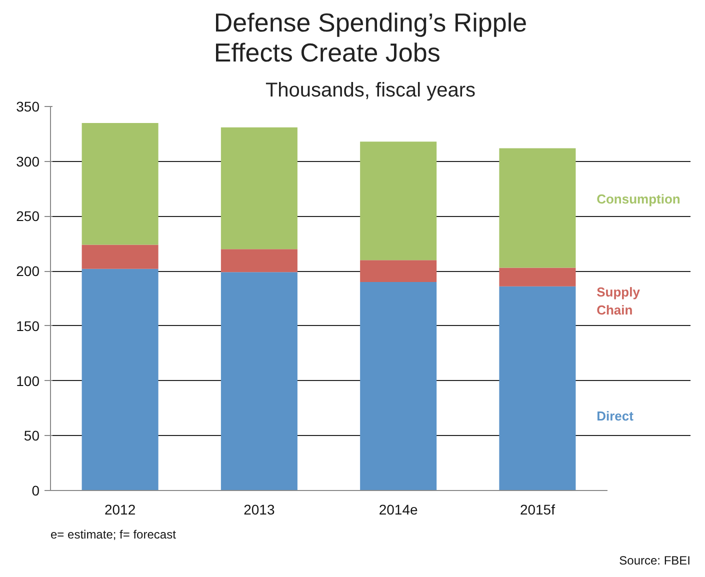  What do you see at coordinates (28, 326) in the screenshot?
I see `y-tick-label: 150` at bounding box center [28, 326].